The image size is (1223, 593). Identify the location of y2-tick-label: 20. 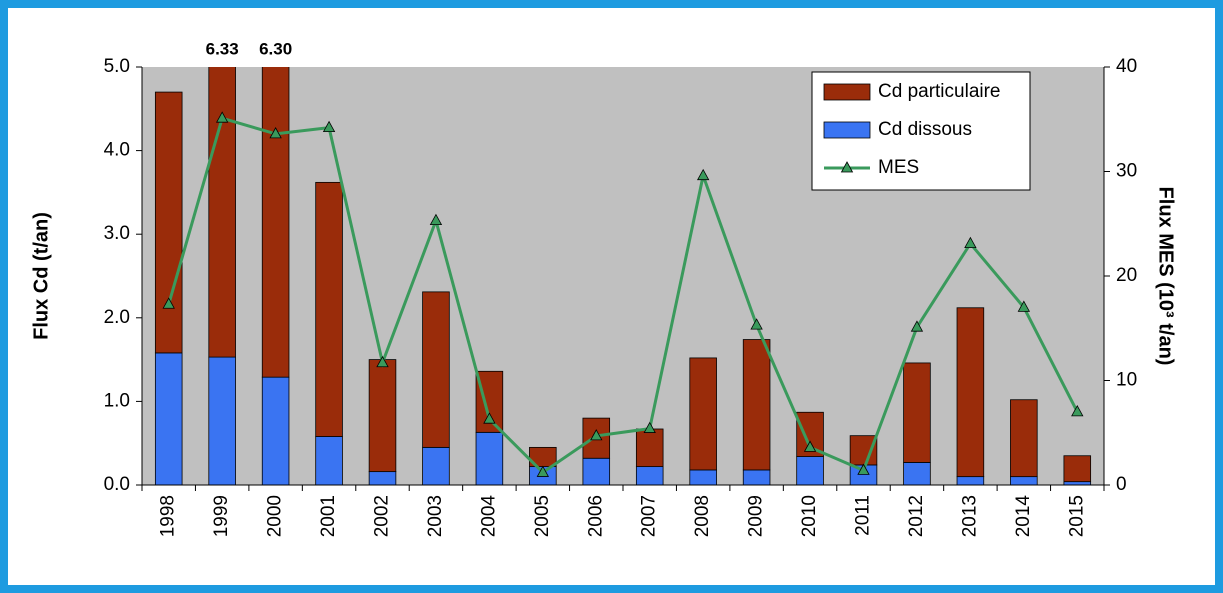
(1126, 275).